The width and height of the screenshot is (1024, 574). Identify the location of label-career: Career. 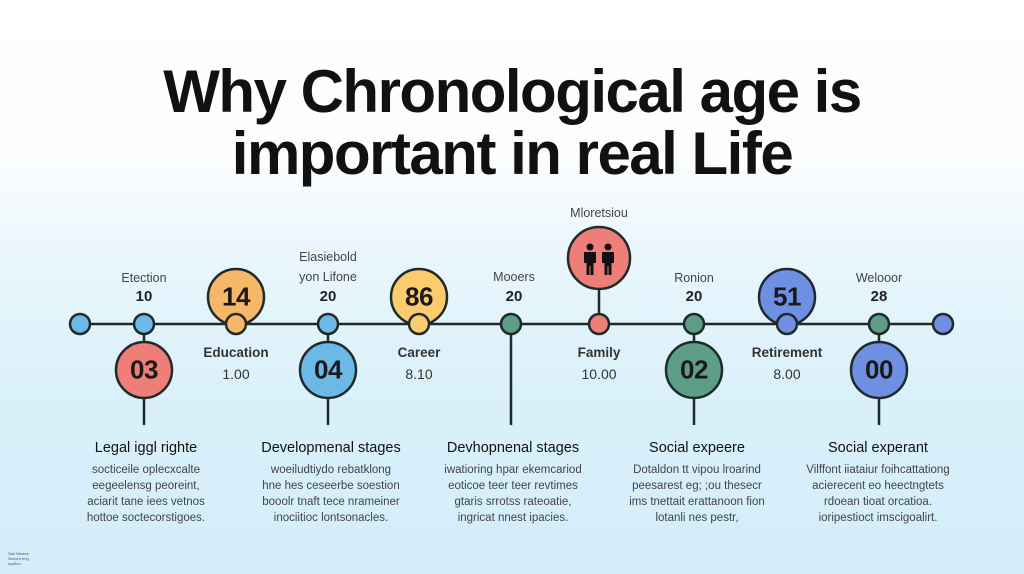
(419, 352).